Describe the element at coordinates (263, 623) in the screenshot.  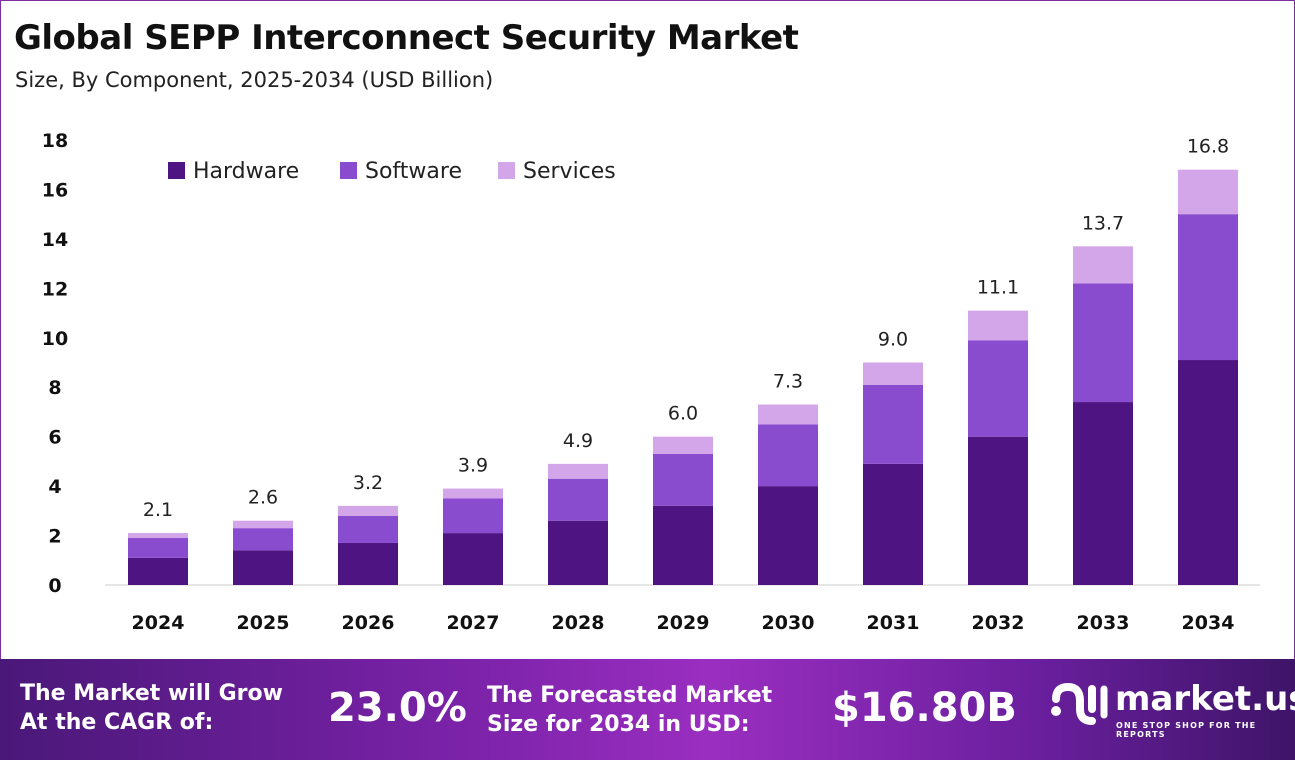
I see `x-tick-label: 2025` at that location.